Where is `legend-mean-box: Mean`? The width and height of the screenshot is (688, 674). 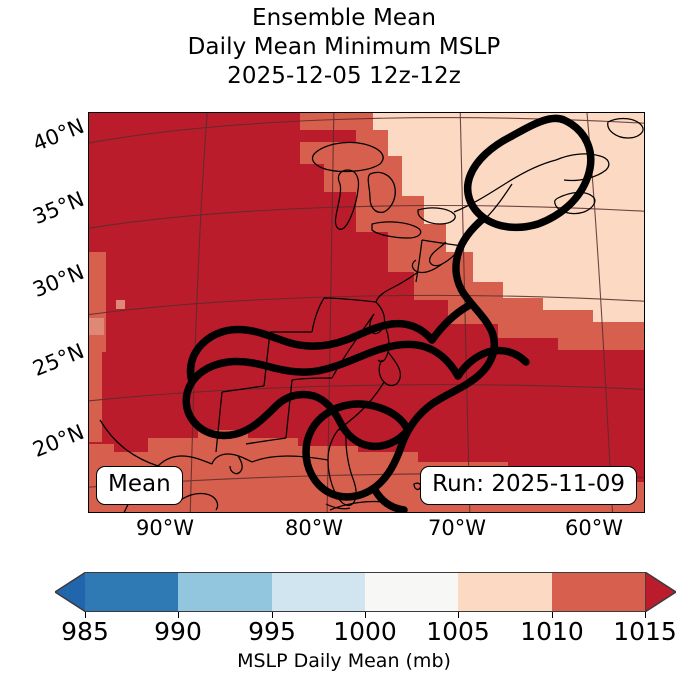
legend-mean-box: Mean is located at coordinates (139, 485).